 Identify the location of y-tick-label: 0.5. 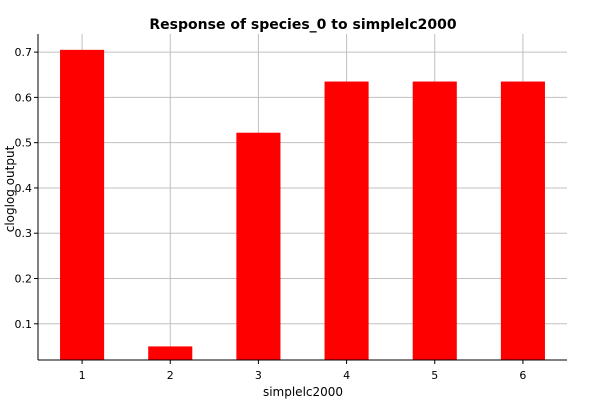
(24, 143).